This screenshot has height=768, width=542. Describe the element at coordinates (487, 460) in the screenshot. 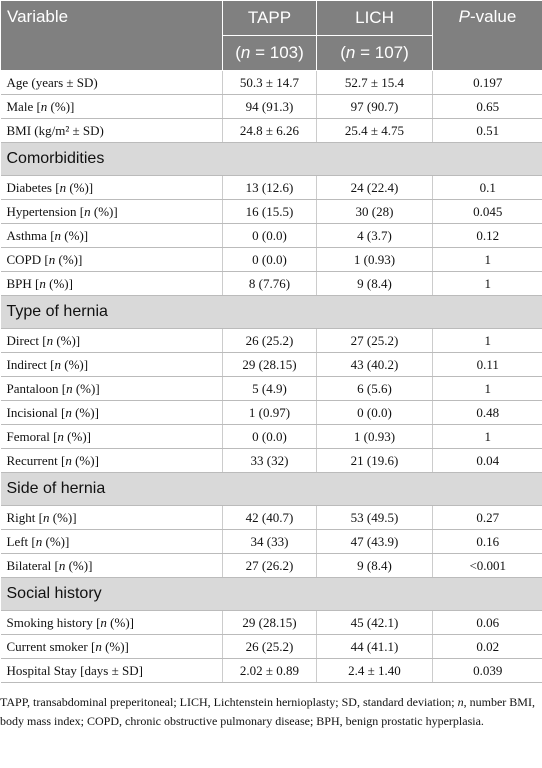

I see `value-cell: 0.04` at that location.